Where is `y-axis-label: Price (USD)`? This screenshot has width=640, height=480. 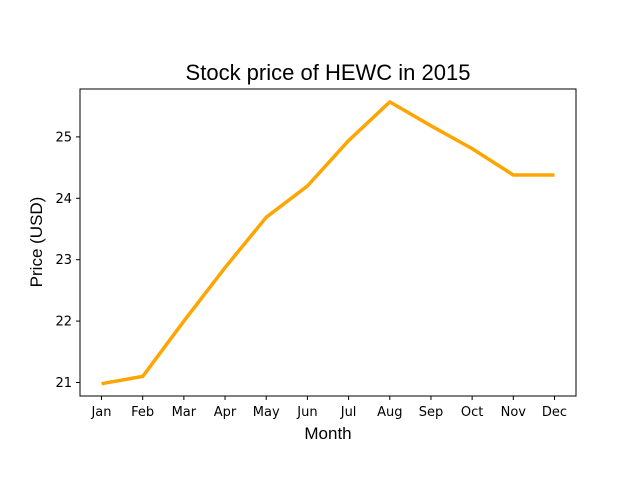
y-axis-label: Price (USD) is located at coordinates (36, 242).